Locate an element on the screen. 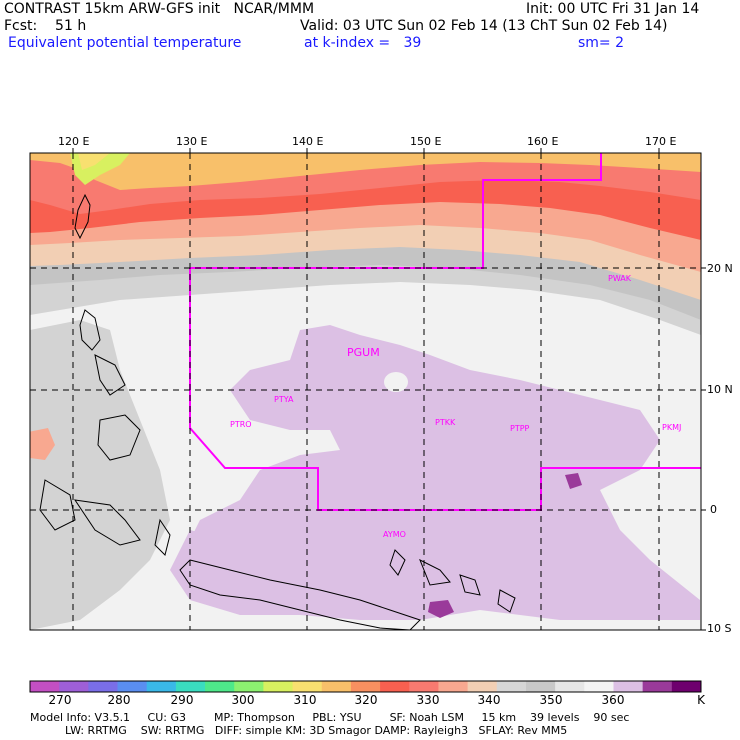 The width and height of the screenshot is (740, 740). station-ptya: PTYA is located at coordinates (284, 399).